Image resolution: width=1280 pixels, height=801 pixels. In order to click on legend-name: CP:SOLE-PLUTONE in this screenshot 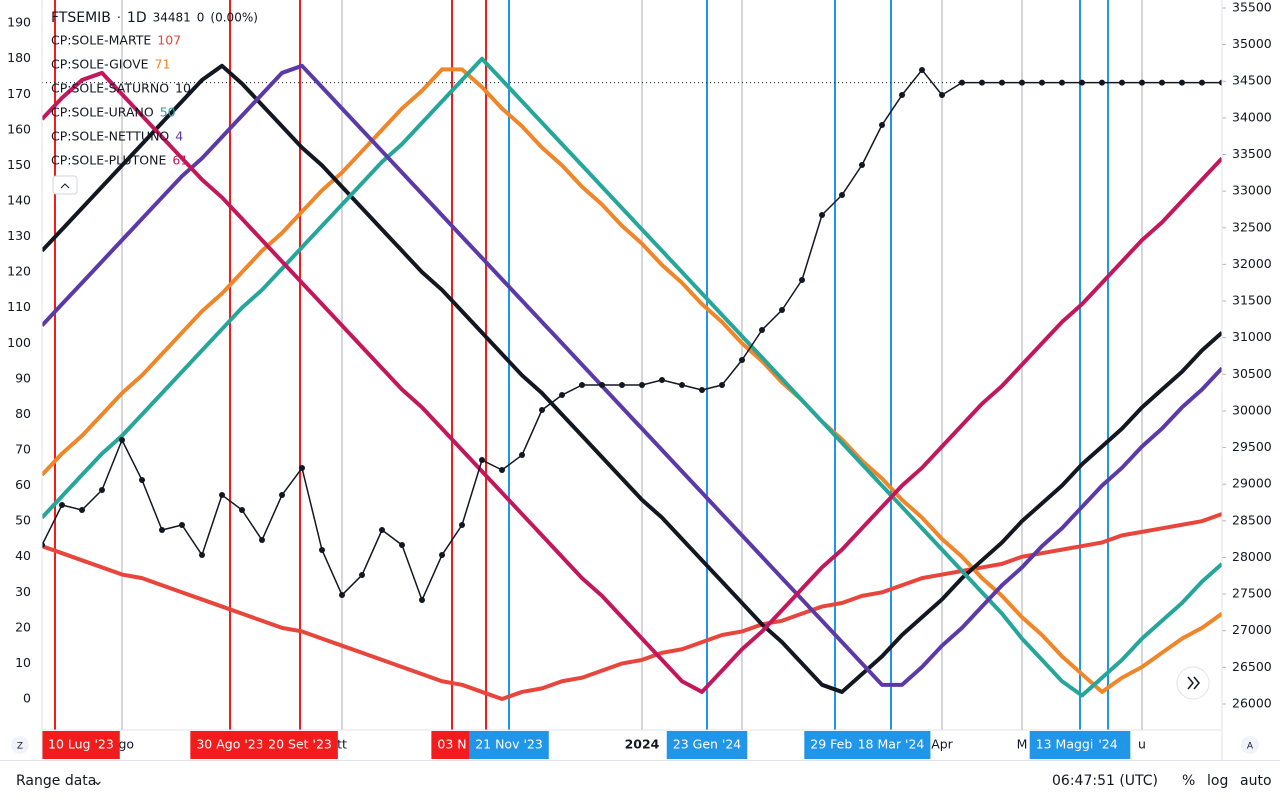, I will do `click(108, 160)`.